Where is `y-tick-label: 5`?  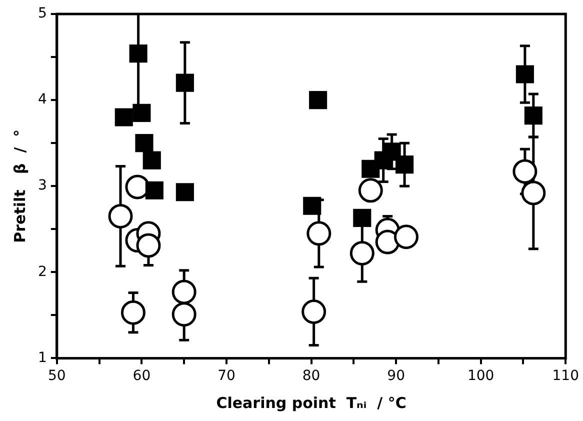 y-tick-label: 5 is located at coordinates (42, 14).